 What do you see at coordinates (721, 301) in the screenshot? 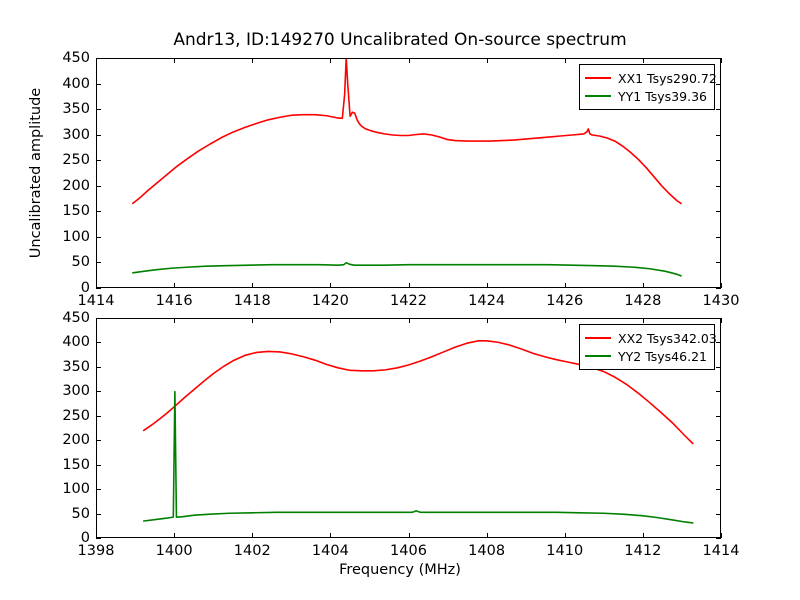
I see `x-tick-label: 1430` at bounding box center [721, 301].